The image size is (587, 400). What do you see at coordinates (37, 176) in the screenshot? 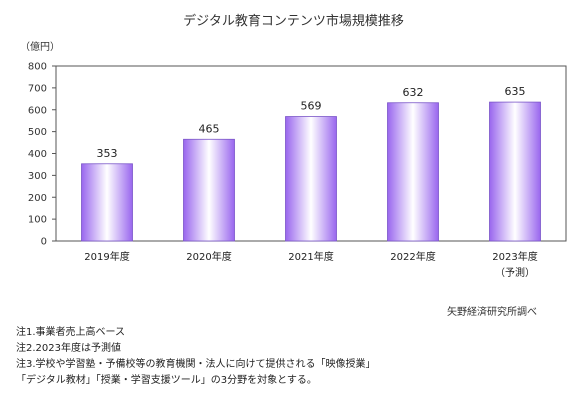
I see `y-tick-label: 300` at bounding box center [37, 176].